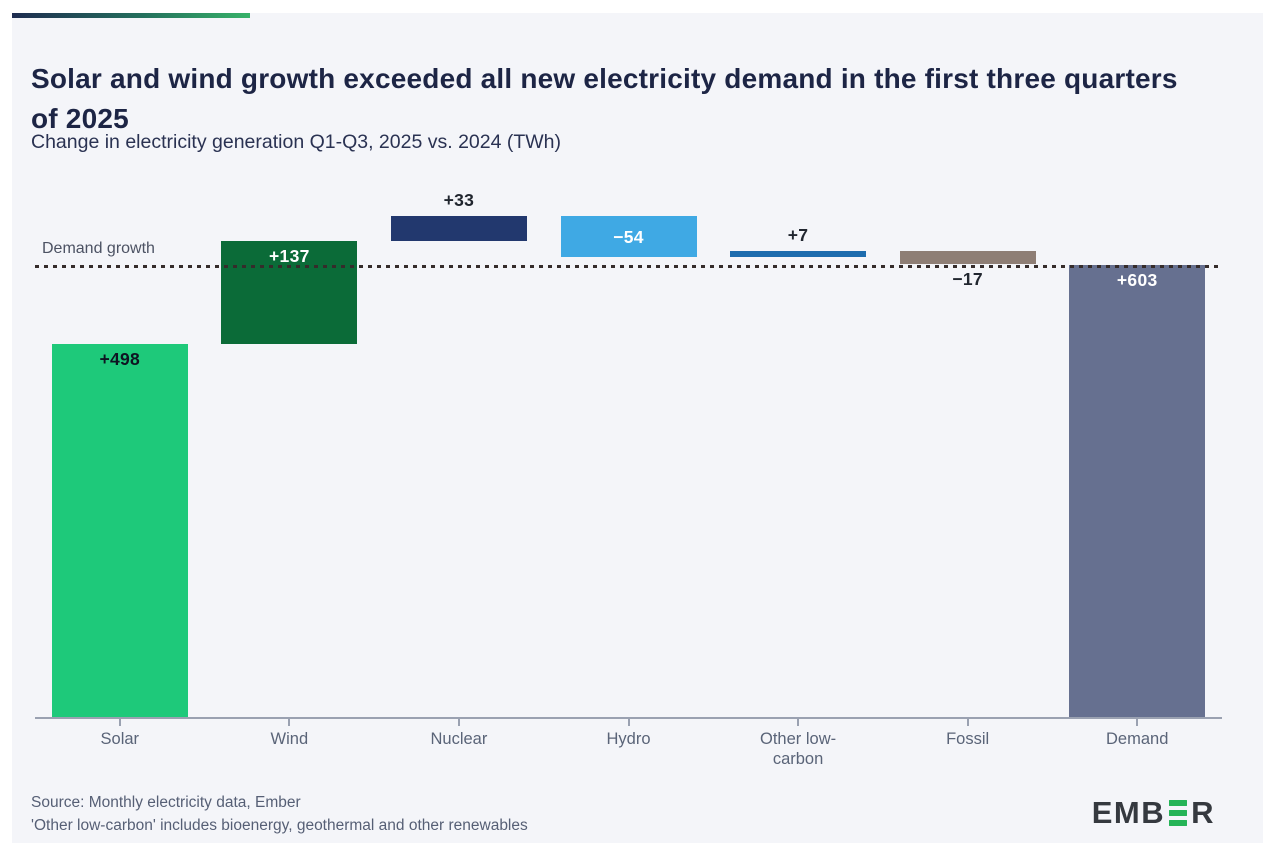 The height and width of the screenshot is (850, 1275). Describe the element at coordinates (289, 722) in the screenshot. I see `axis-tick-wind` at that location.